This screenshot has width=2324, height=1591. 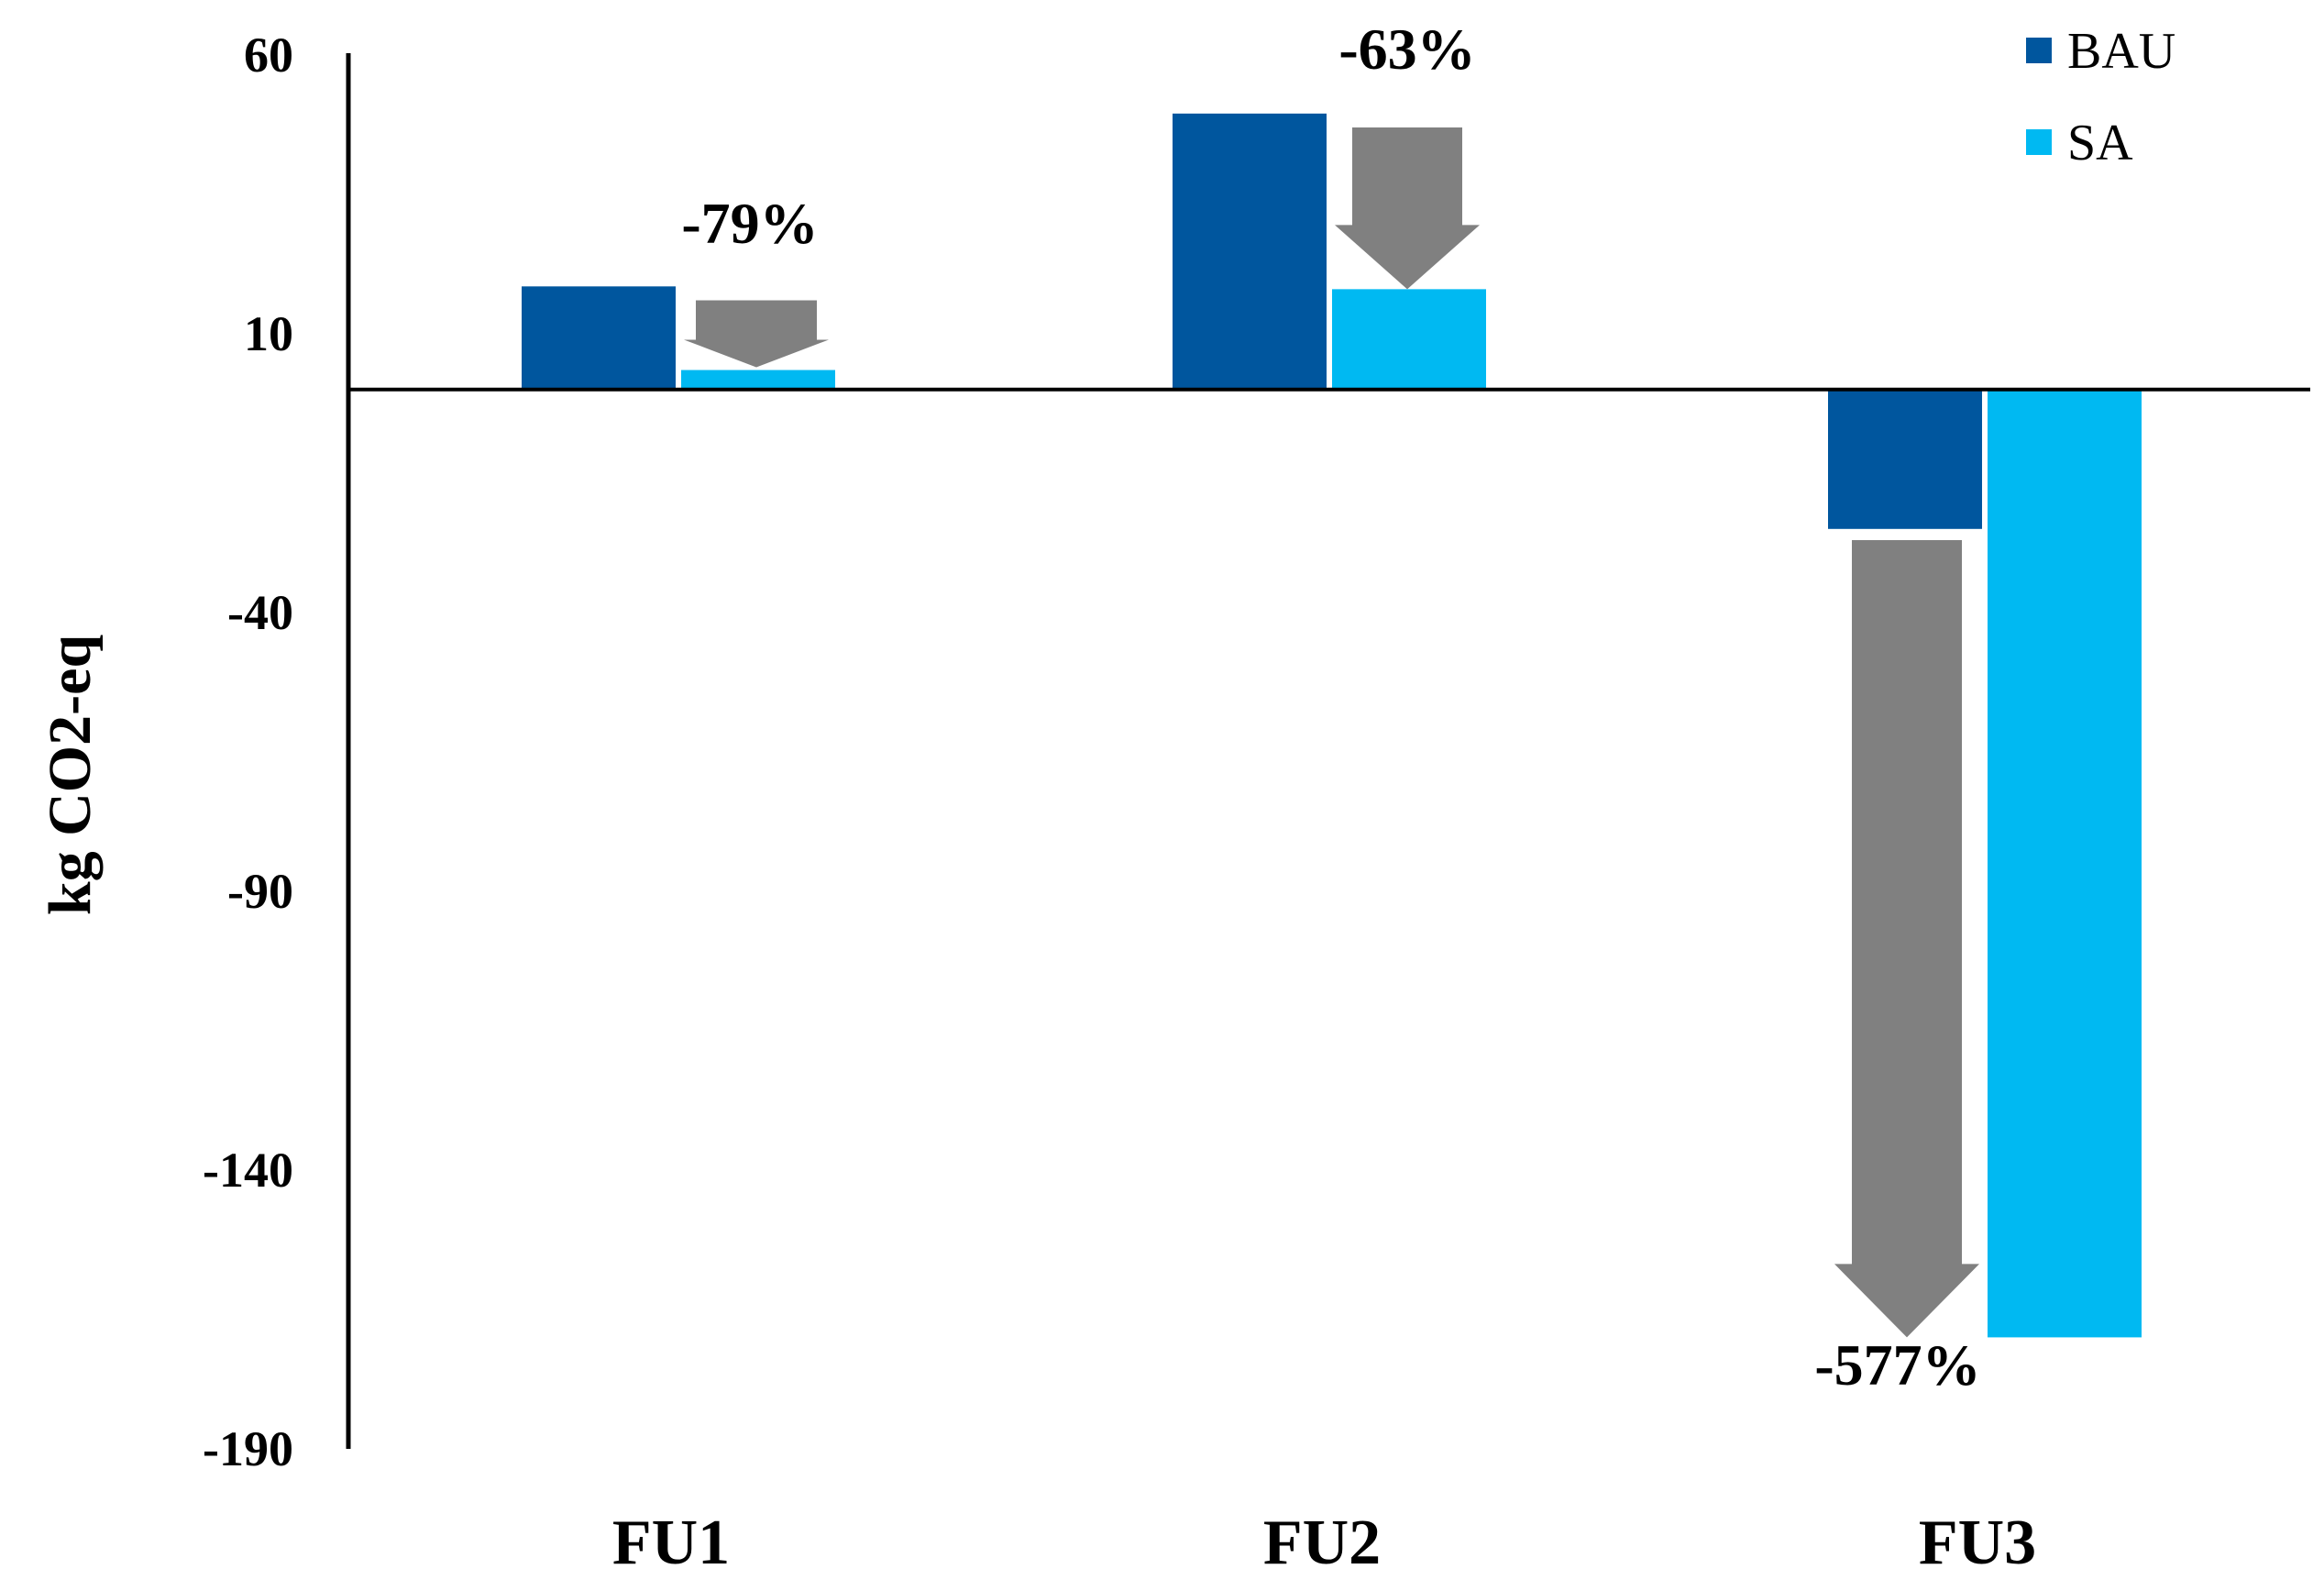 What do you see at coordinates (2039, 50) in the screenshot?
I see `legend-swatch-bau` at bounding box center [2039, 50].